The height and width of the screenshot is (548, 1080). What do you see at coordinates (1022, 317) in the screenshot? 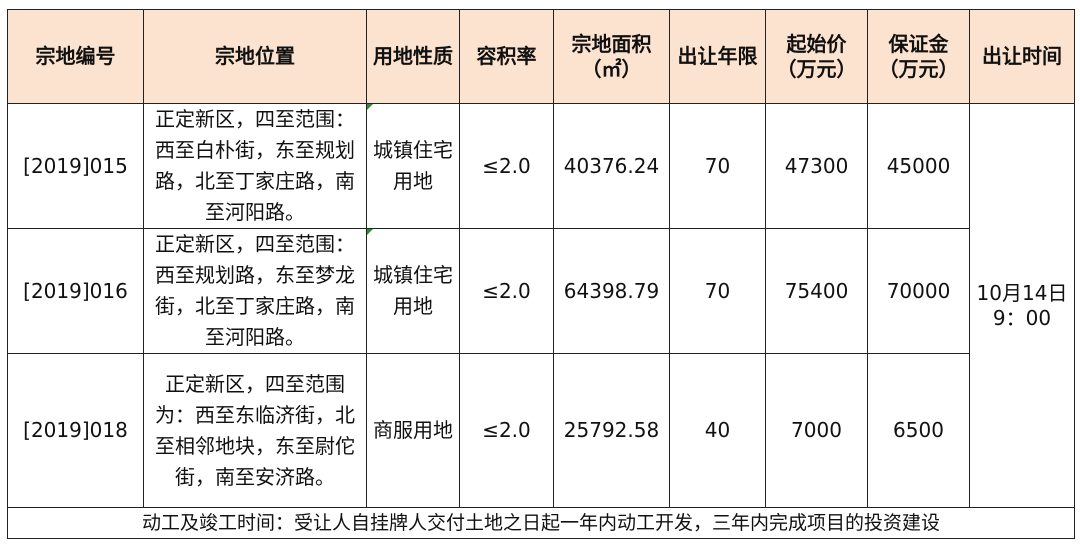
I see `sale-clock: 9：00` at bounding box center [1022, 317].